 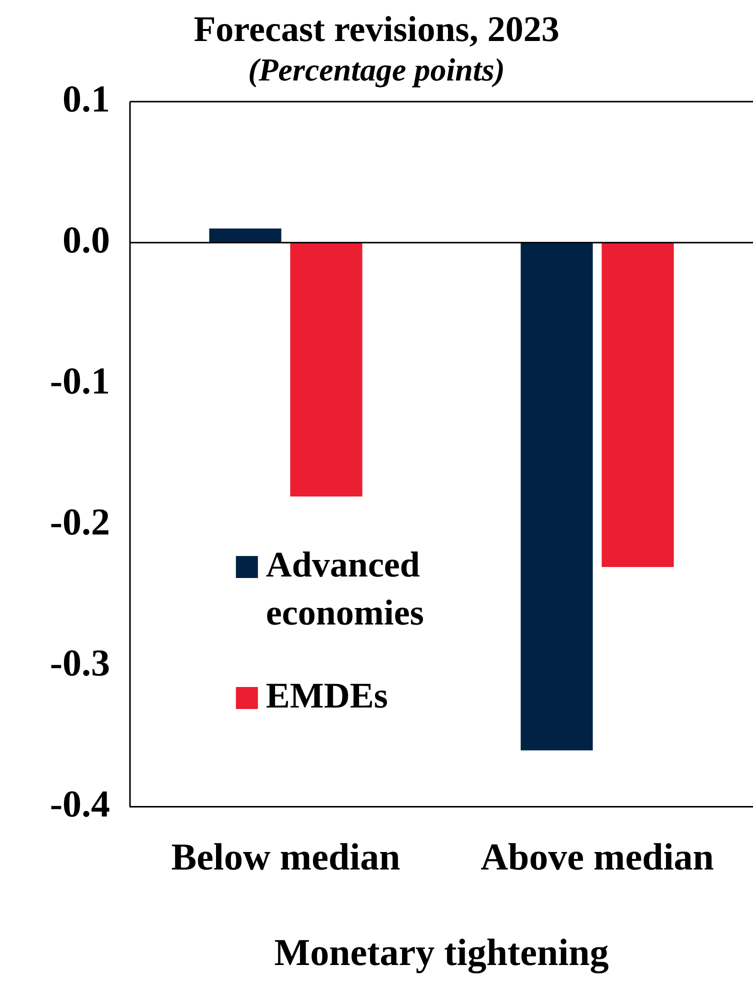 I want to click on y-tick-label: -0.2, so click(x=80, y=523).